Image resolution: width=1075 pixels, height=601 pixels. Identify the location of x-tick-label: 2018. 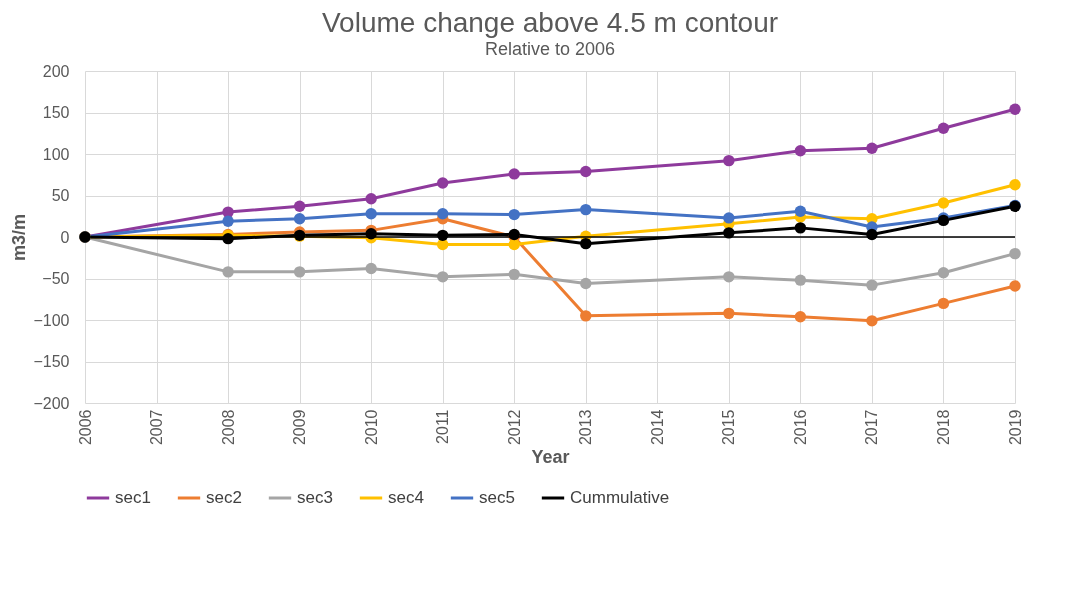
(943, 427).